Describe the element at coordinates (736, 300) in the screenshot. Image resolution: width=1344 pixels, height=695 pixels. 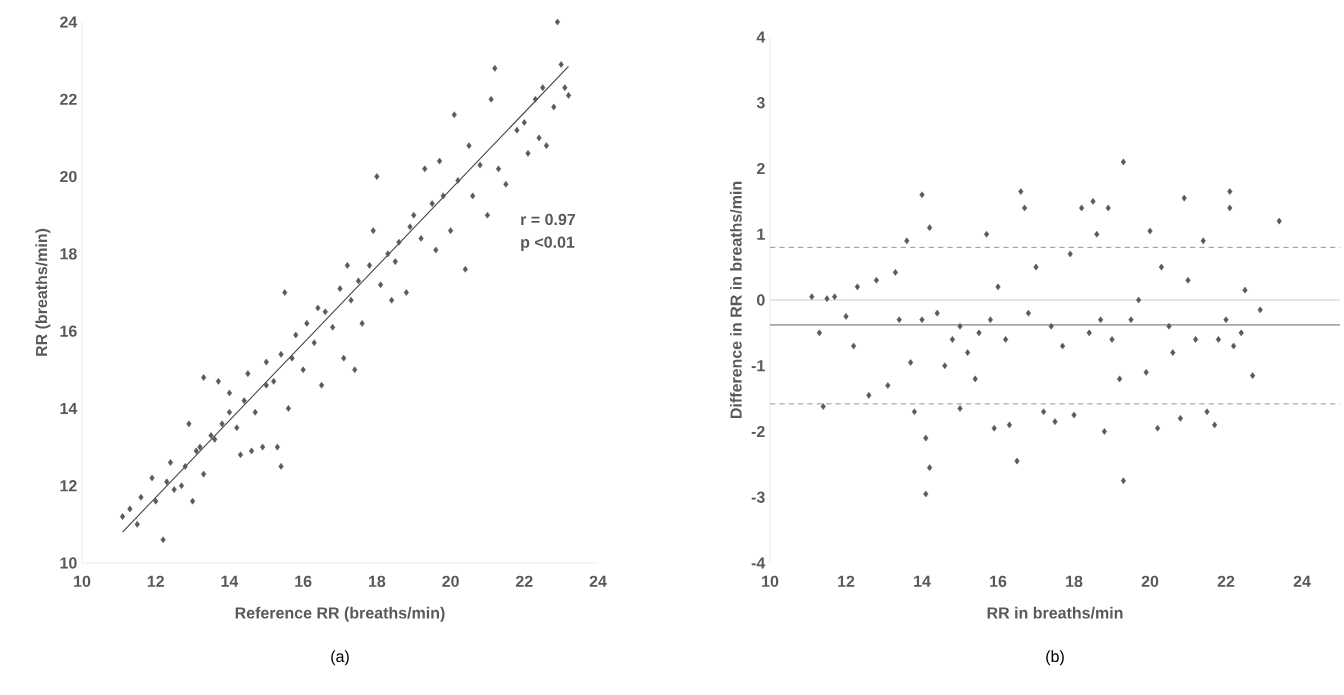
I see `y-axis-title: Difference in RR in breaths/min` at that location.